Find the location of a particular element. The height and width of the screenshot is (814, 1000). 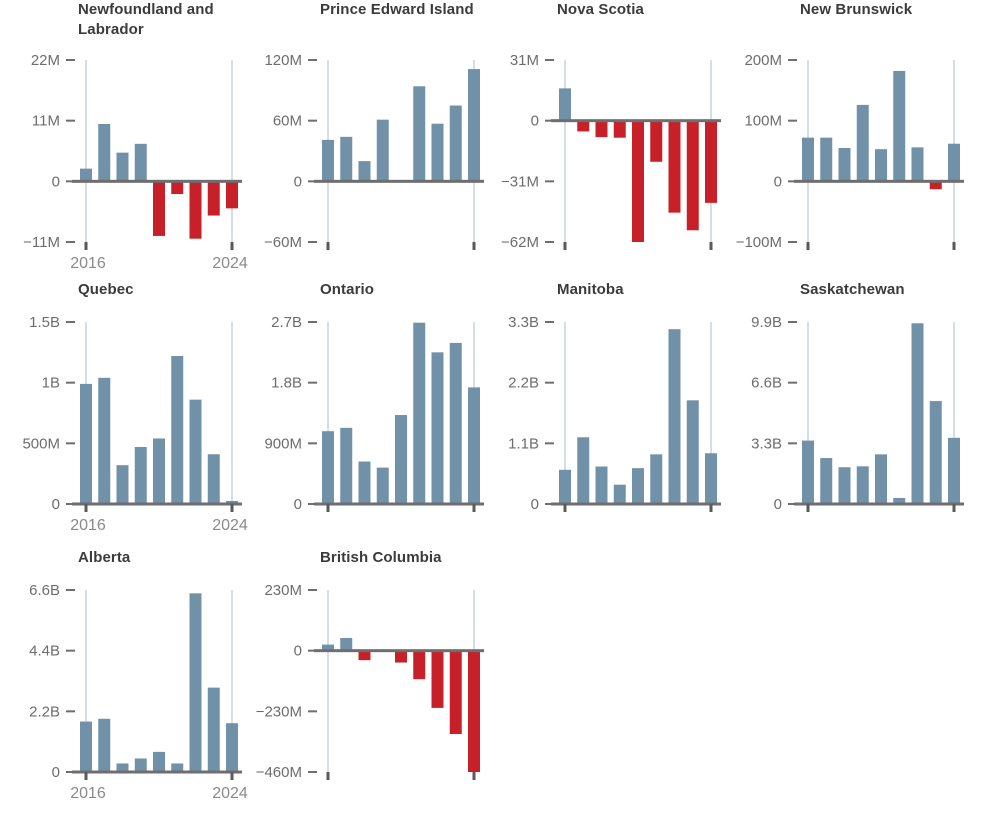

panel-chart: 3.3B 2.2B 1.1B 0 is located at coordinates (614, 413).